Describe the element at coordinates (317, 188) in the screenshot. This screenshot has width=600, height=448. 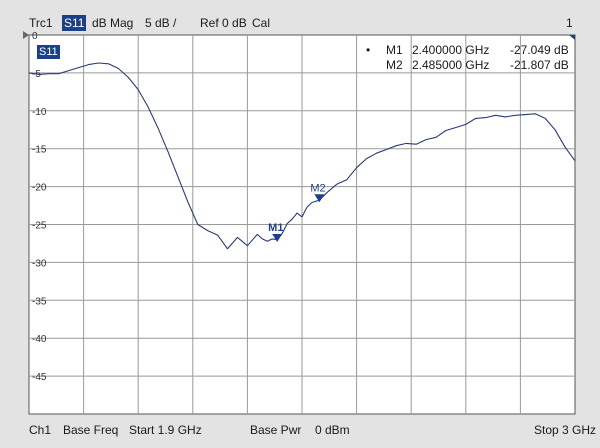
I see `marker-label: M2` at that location.